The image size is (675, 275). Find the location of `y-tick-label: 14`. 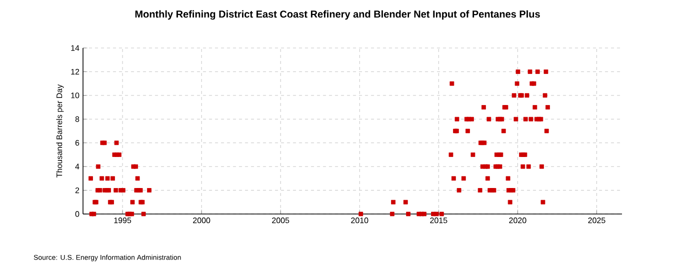

y-tick-label: 14 is located at coordinates (75, 48).